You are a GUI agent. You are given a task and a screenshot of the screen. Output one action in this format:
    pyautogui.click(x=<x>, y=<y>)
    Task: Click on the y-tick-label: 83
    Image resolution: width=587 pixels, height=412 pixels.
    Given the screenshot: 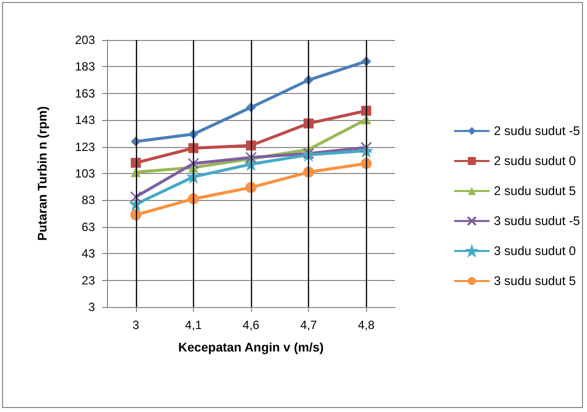 What is the action you would take?
    pyautogui.click(x=89, y=200)
    